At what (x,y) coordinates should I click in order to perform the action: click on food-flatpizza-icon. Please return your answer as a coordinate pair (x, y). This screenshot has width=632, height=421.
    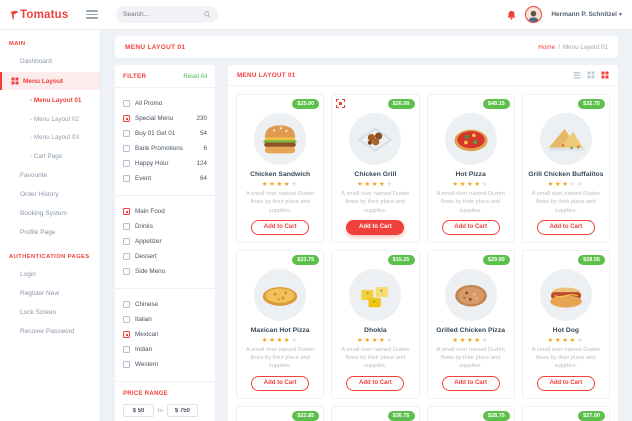
    Looking at the image, I should click on (280, 295).